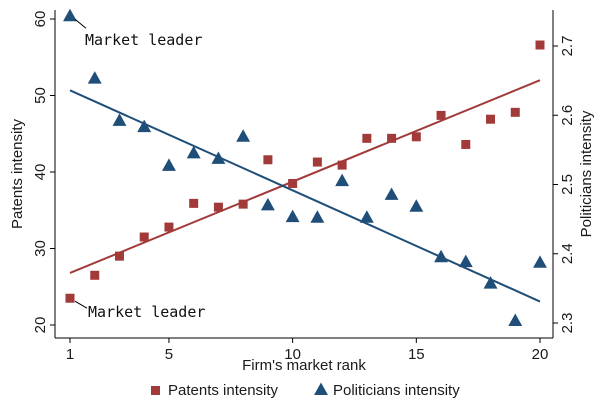  Describe the element at coordinates (321, 389) in the screenshot. I see `legend-marker-politicians` at that location.